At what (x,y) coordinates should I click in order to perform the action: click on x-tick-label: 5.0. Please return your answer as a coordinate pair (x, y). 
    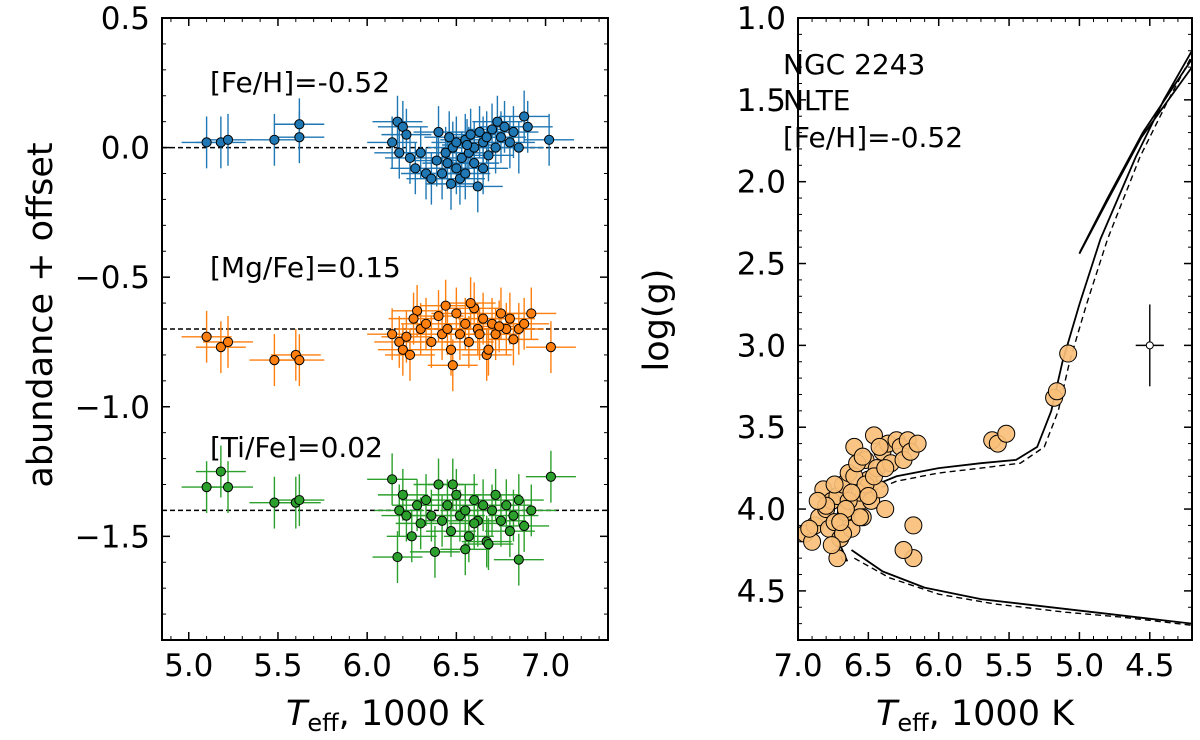
    Looking at the image, I should click on (188, 666).